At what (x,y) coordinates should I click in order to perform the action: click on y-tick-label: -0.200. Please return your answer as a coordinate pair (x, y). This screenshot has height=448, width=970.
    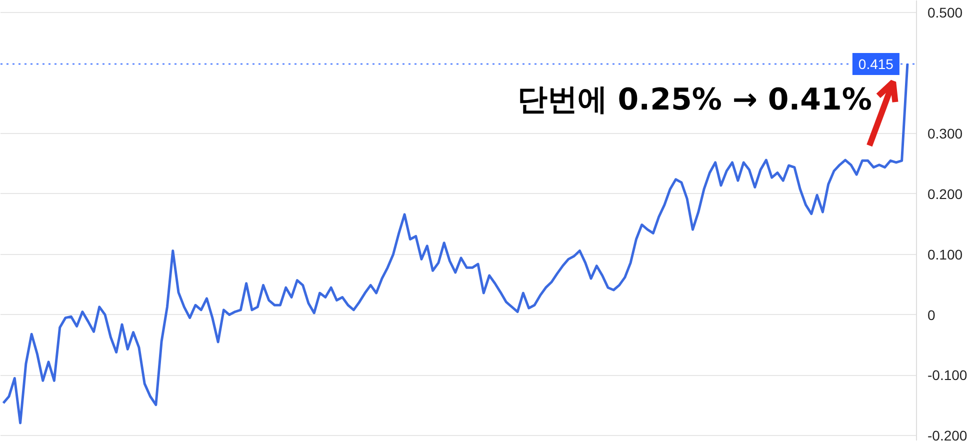
    Looking at the image, I should click on (948, 436).